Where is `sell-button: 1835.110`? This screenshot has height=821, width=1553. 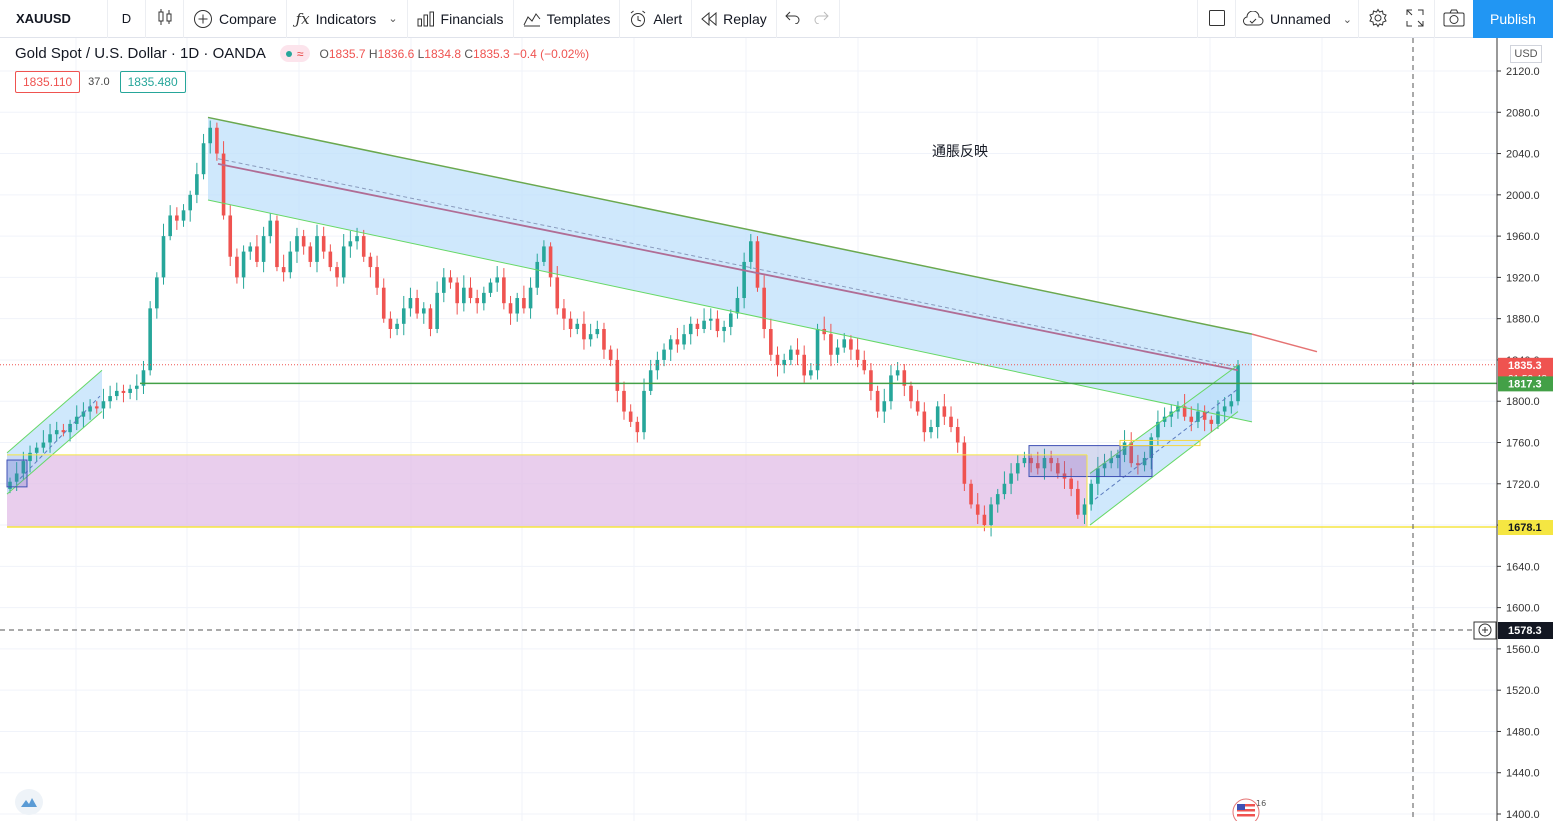 sell-button: 1835.110 is located at coordinates (48, 82).